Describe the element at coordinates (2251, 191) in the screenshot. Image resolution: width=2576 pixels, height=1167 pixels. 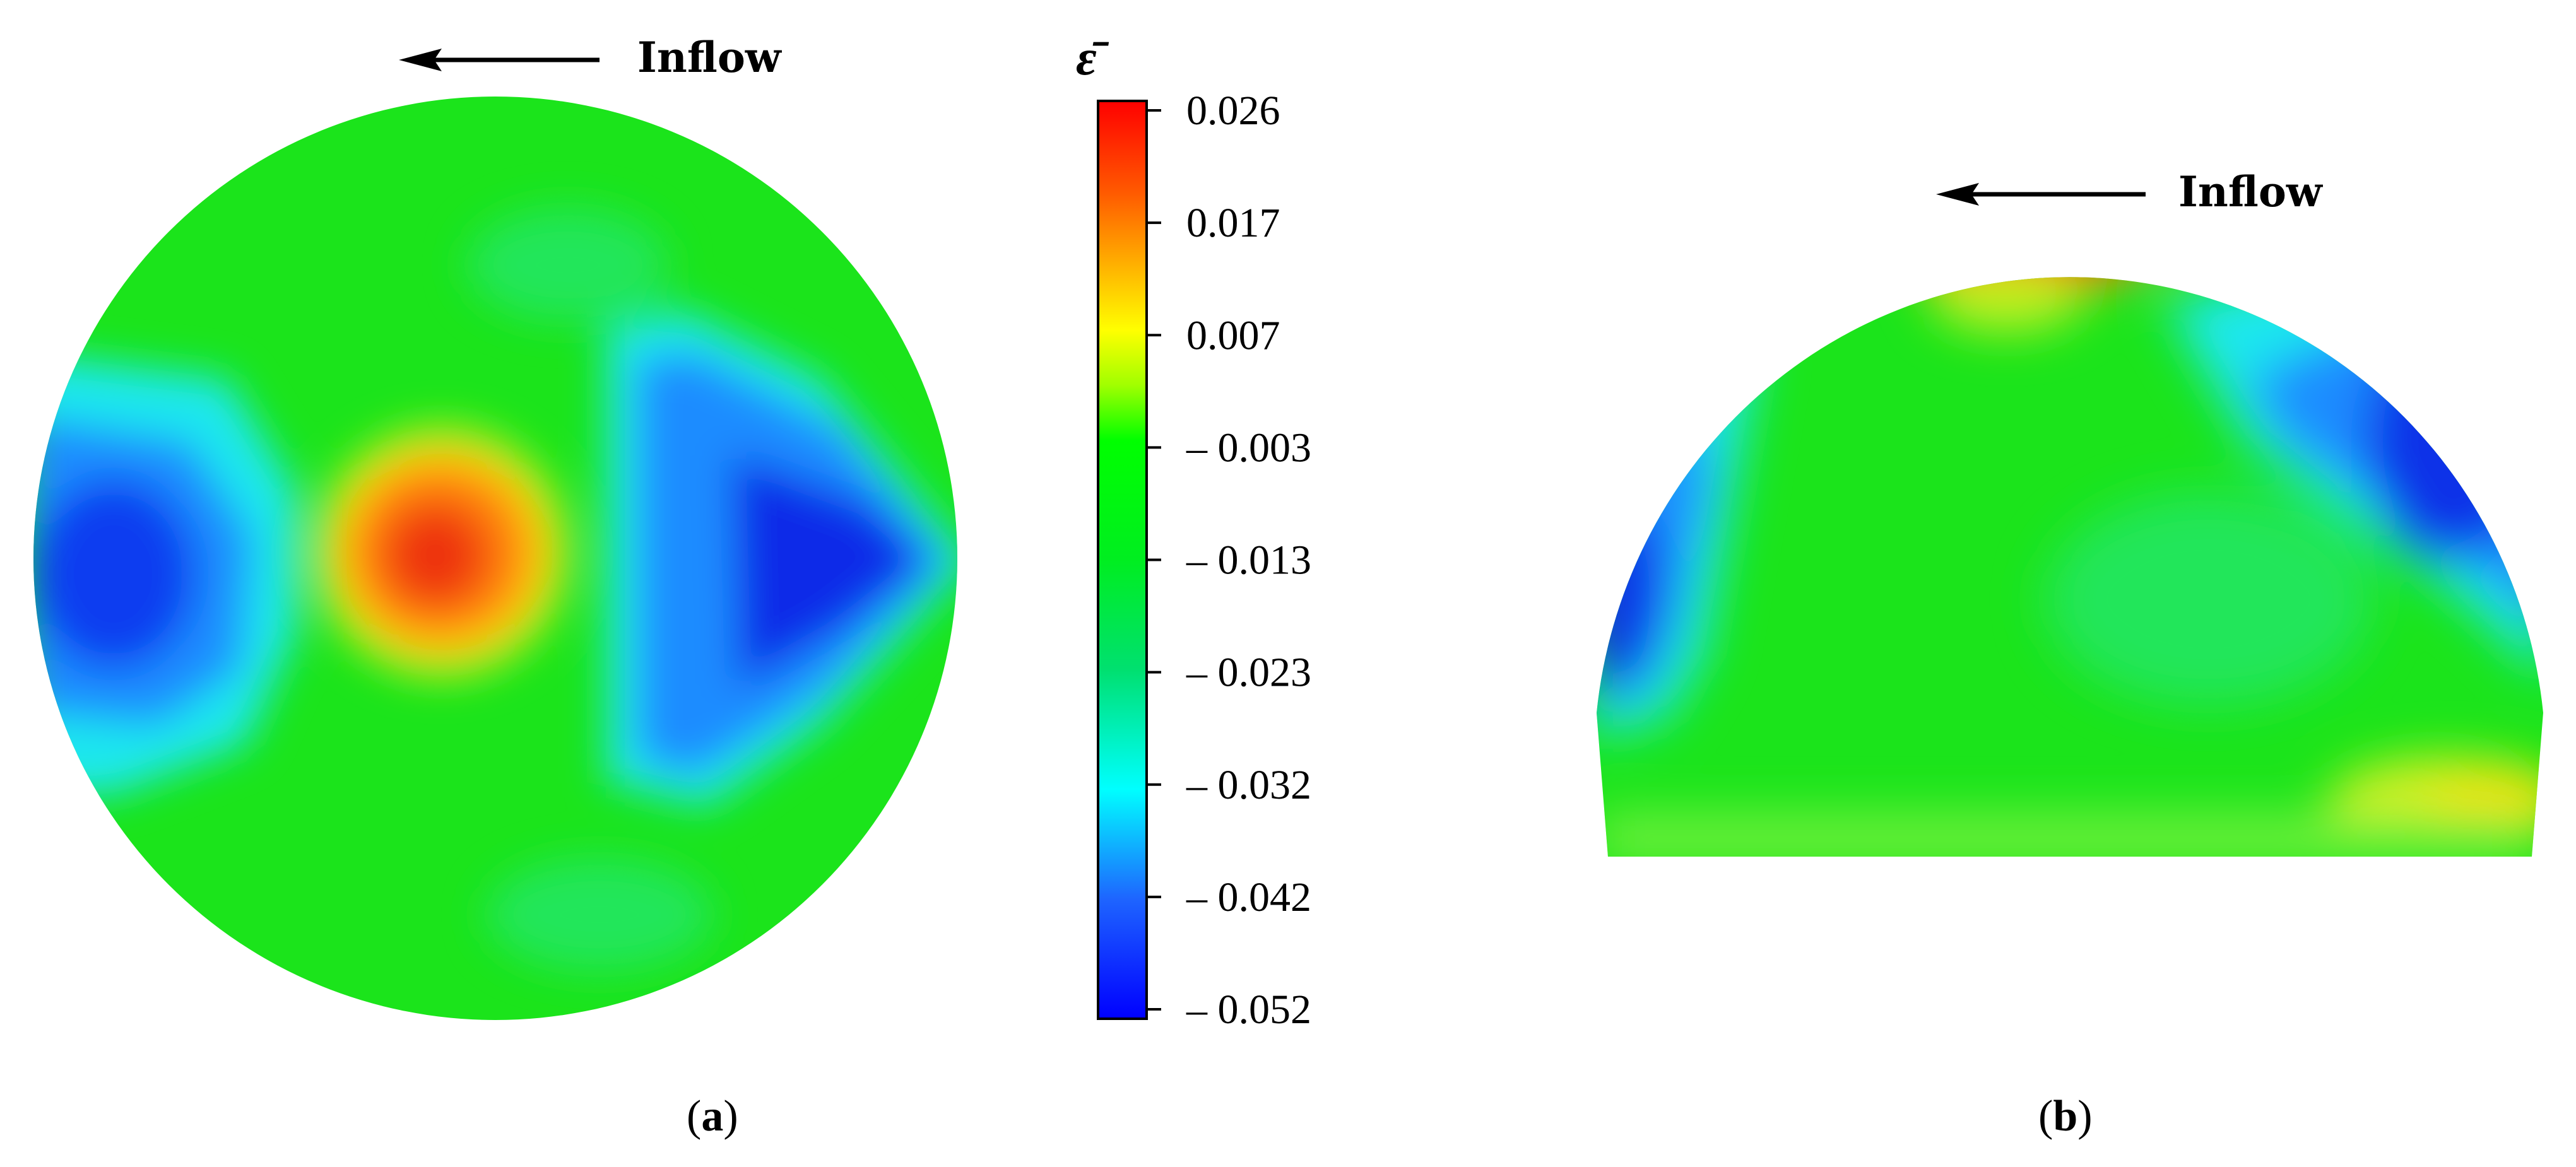
I see `inflow-label-b: Inflow` at that location.